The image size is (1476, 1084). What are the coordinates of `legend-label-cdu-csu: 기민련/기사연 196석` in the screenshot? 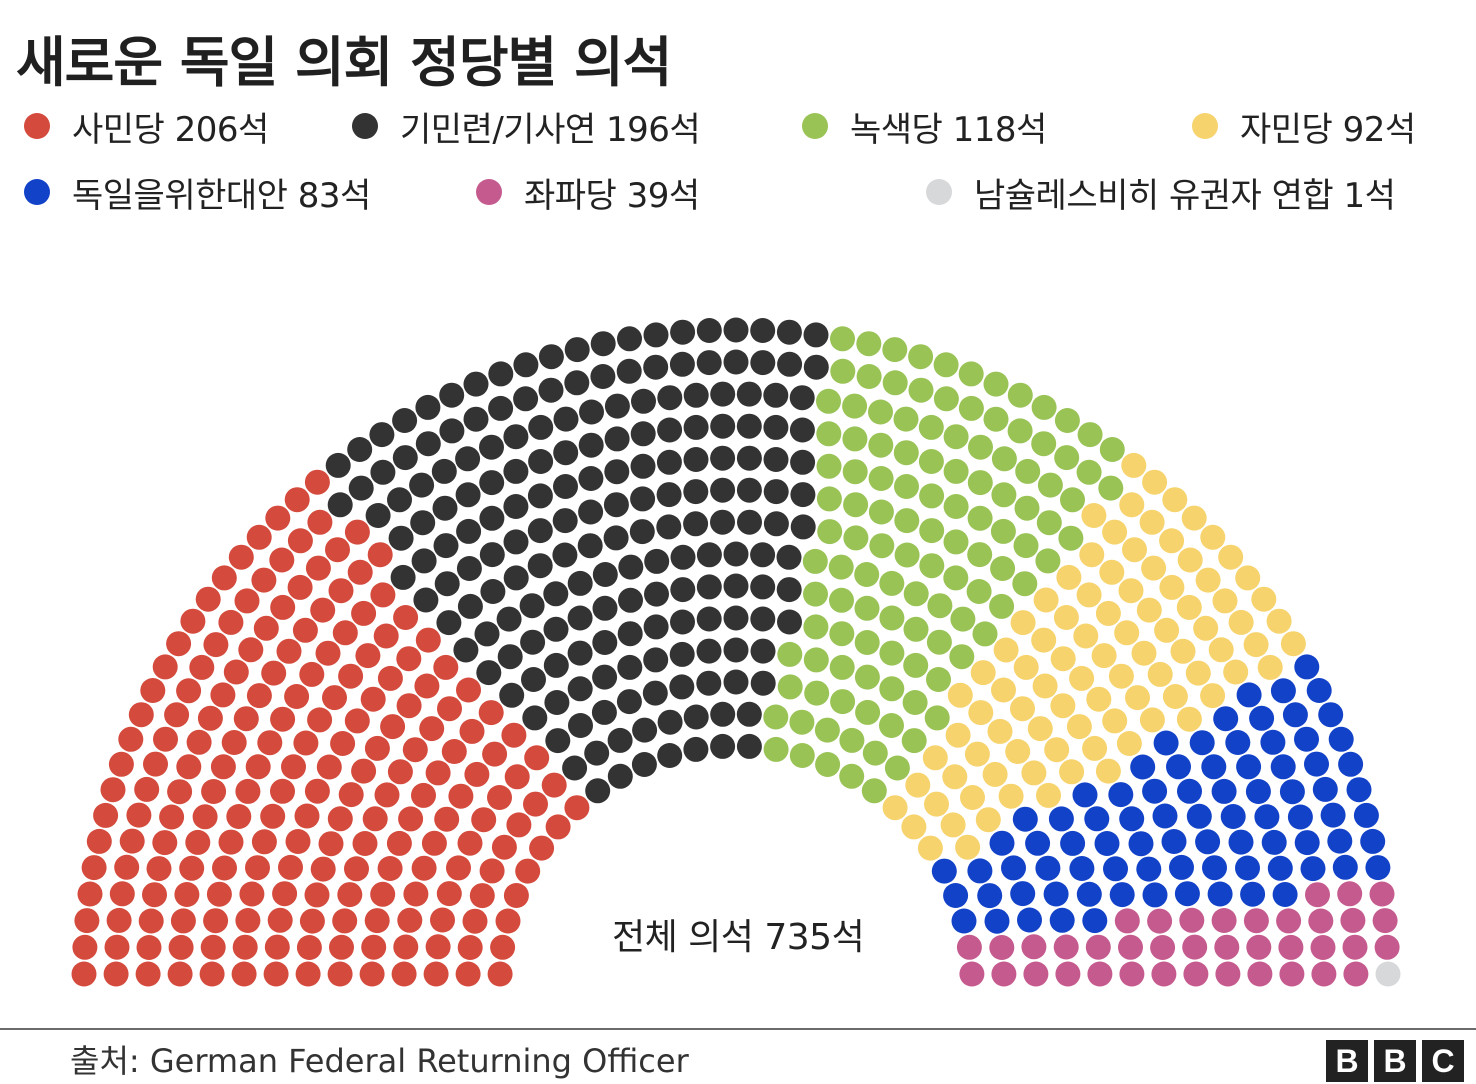 It's located at (550, 129).